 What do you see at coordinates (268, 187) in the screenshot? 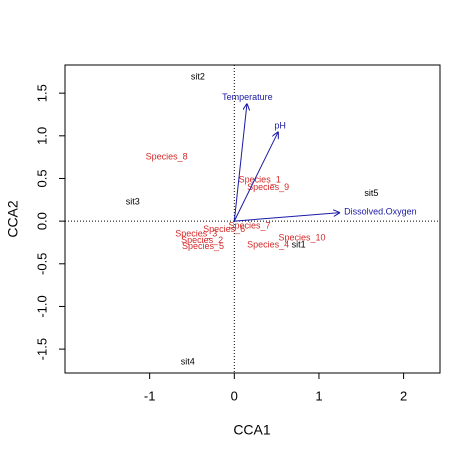
I see `species-label: Species_9` at bounding box center [268, 187].